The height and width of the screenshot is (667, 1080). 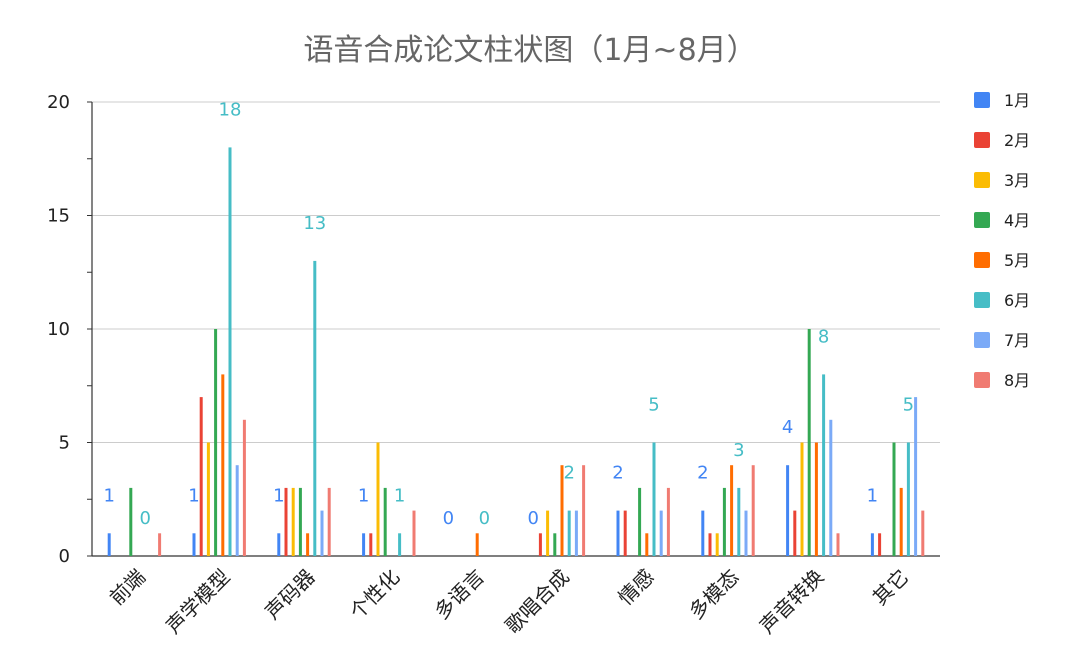 I want to click on x-tick-label: 多语言, so click(x=459, y=594).